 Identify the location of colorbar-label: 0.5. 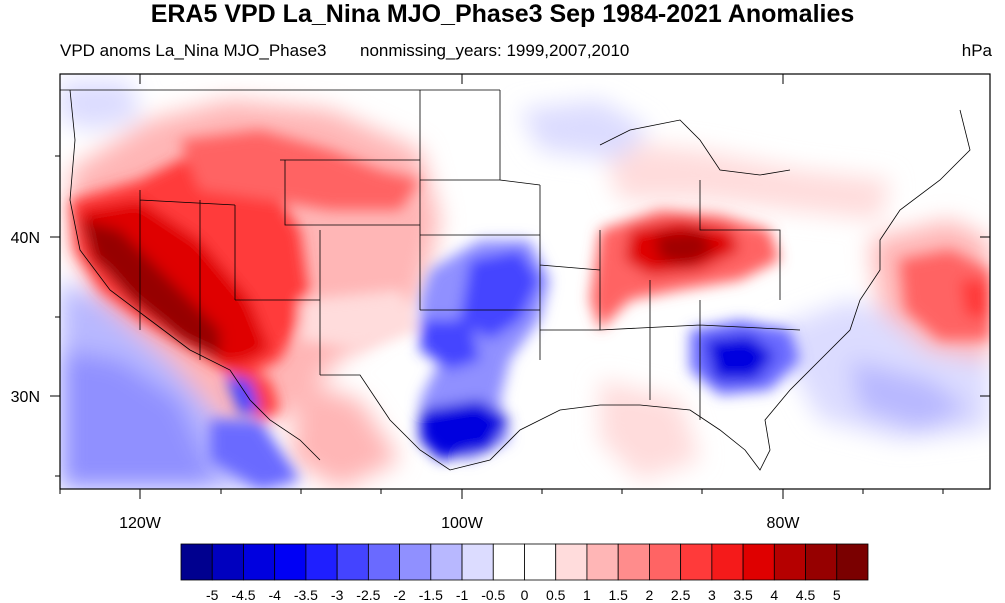
(556, 595).